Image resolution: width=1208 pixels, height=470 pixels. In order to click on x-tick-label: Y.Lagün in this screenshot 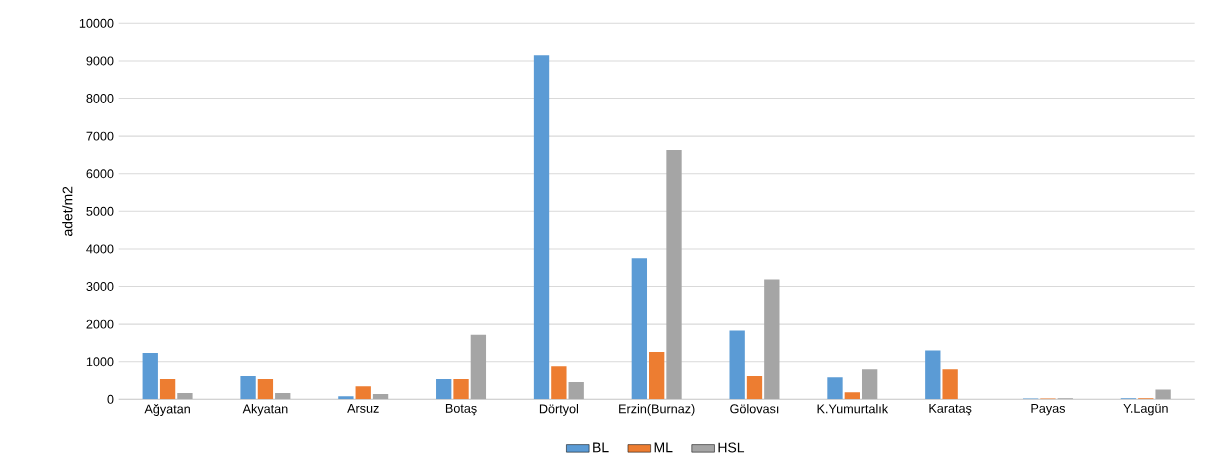, I will do `click(1145, 410)`.